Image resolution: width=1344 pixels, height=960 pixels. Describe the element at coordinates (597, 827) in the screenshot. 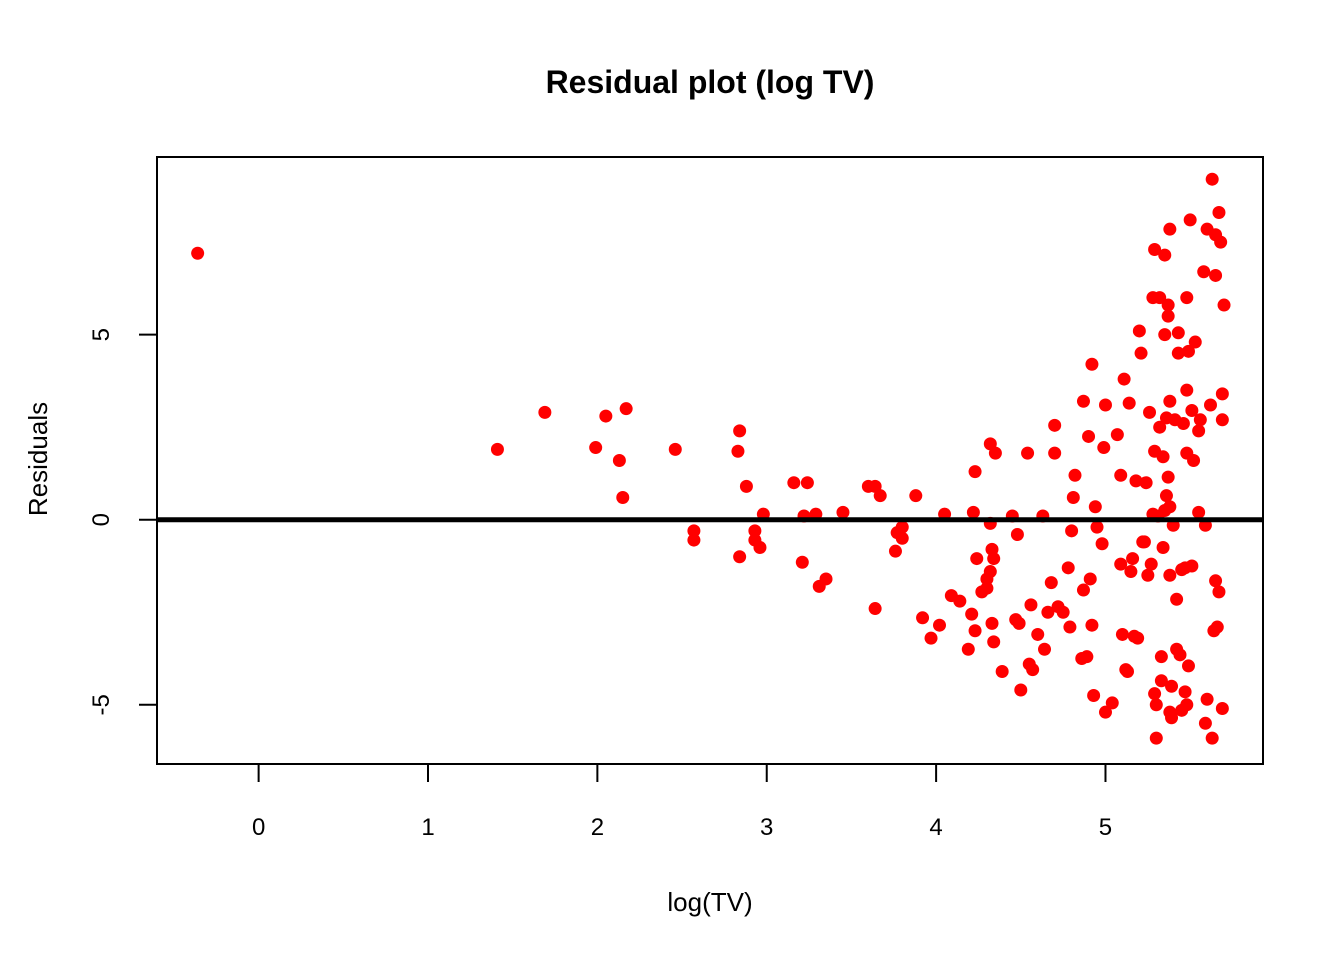

I see `x-tick-label: 2` at that location.